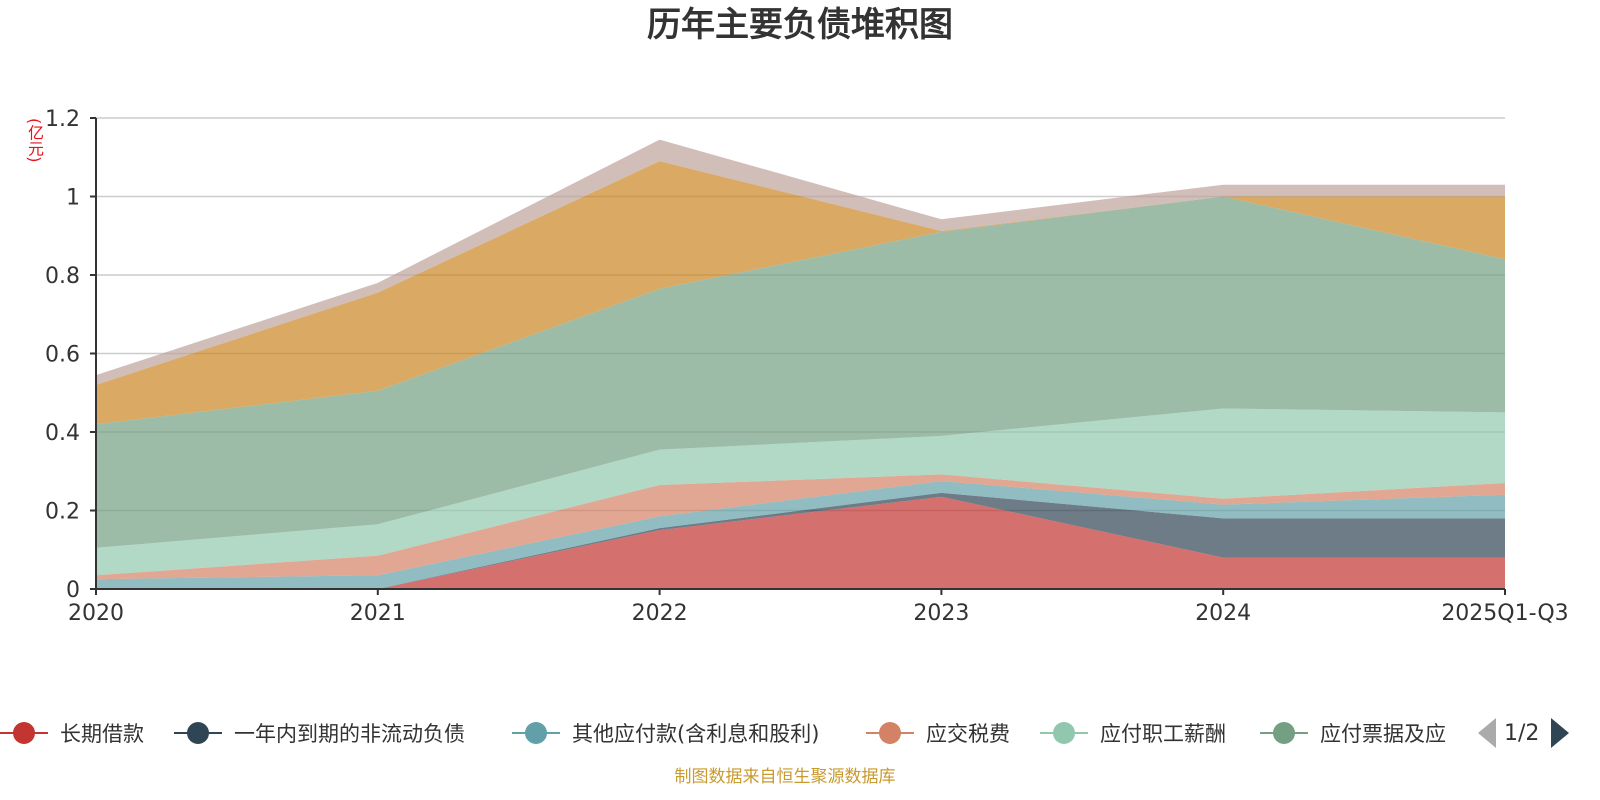  I want to click on x-tick-label-0: 2020, so click(96, 613).